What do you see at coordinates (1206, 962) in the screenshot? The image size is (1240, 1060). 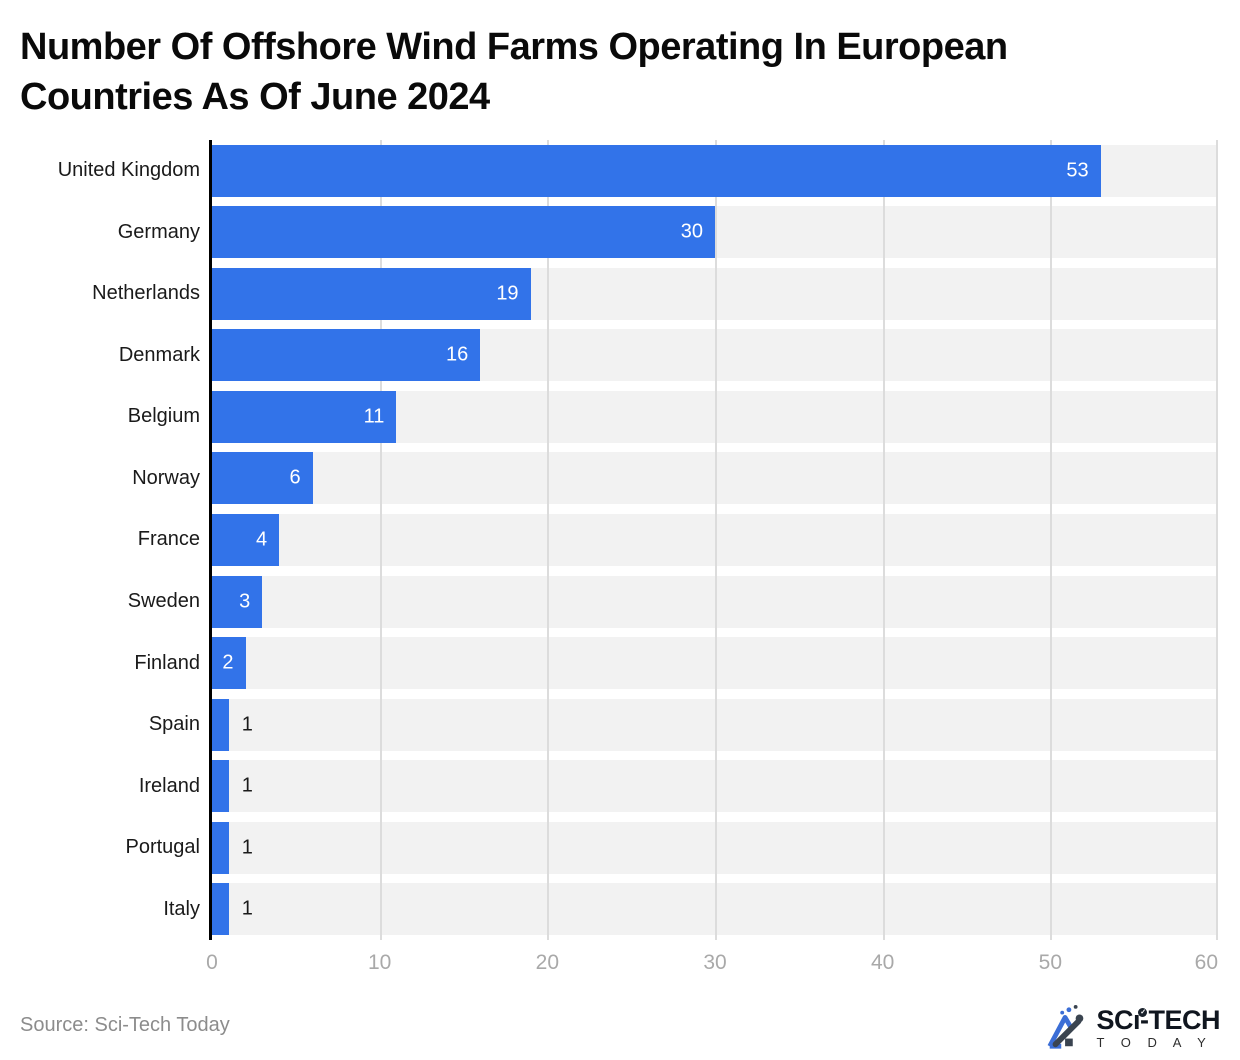 I see `x-tick-label: 60` at bounding box center [1206, 962].